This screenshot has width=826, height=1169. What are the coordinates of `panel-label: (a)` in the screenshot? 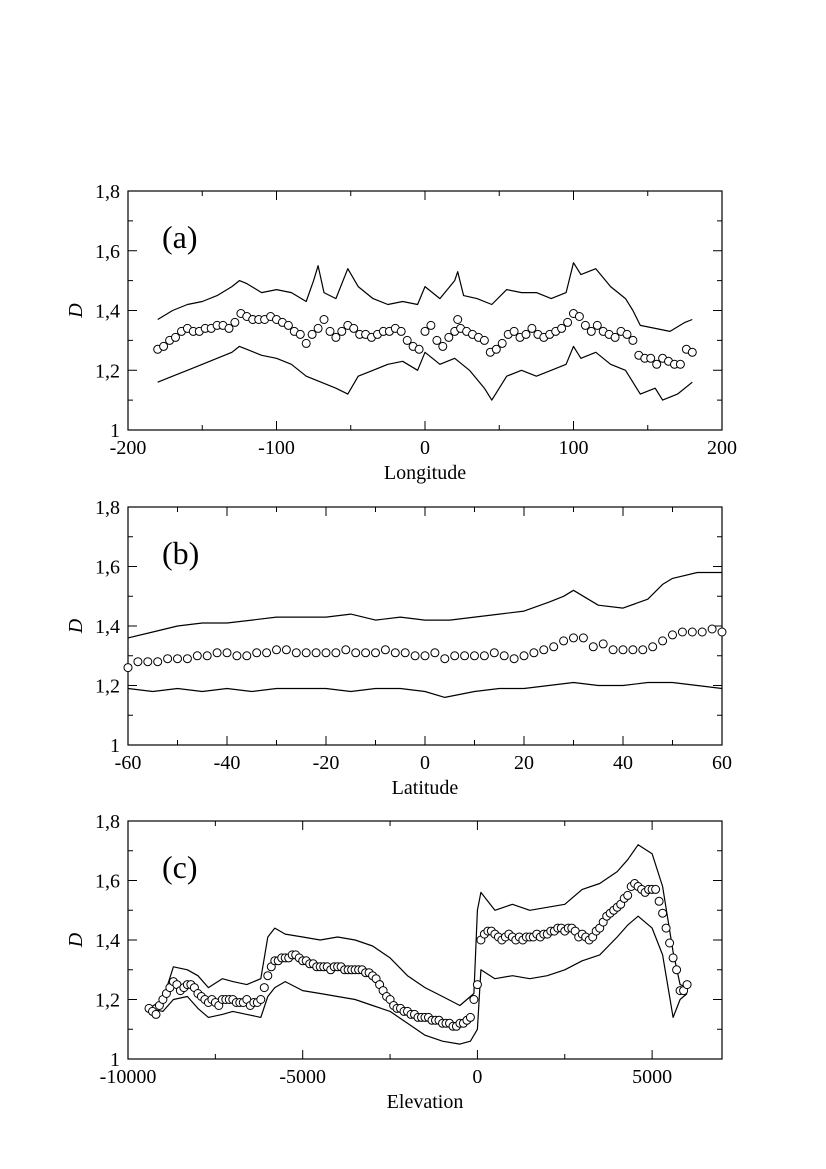 It's located at (180, 237).